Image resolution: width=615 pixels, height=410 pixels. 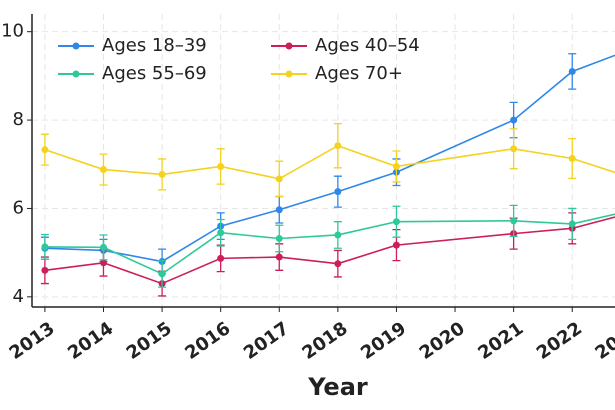 I want to click on legend-label: Ages 18–39, so click(x=154, y=45).